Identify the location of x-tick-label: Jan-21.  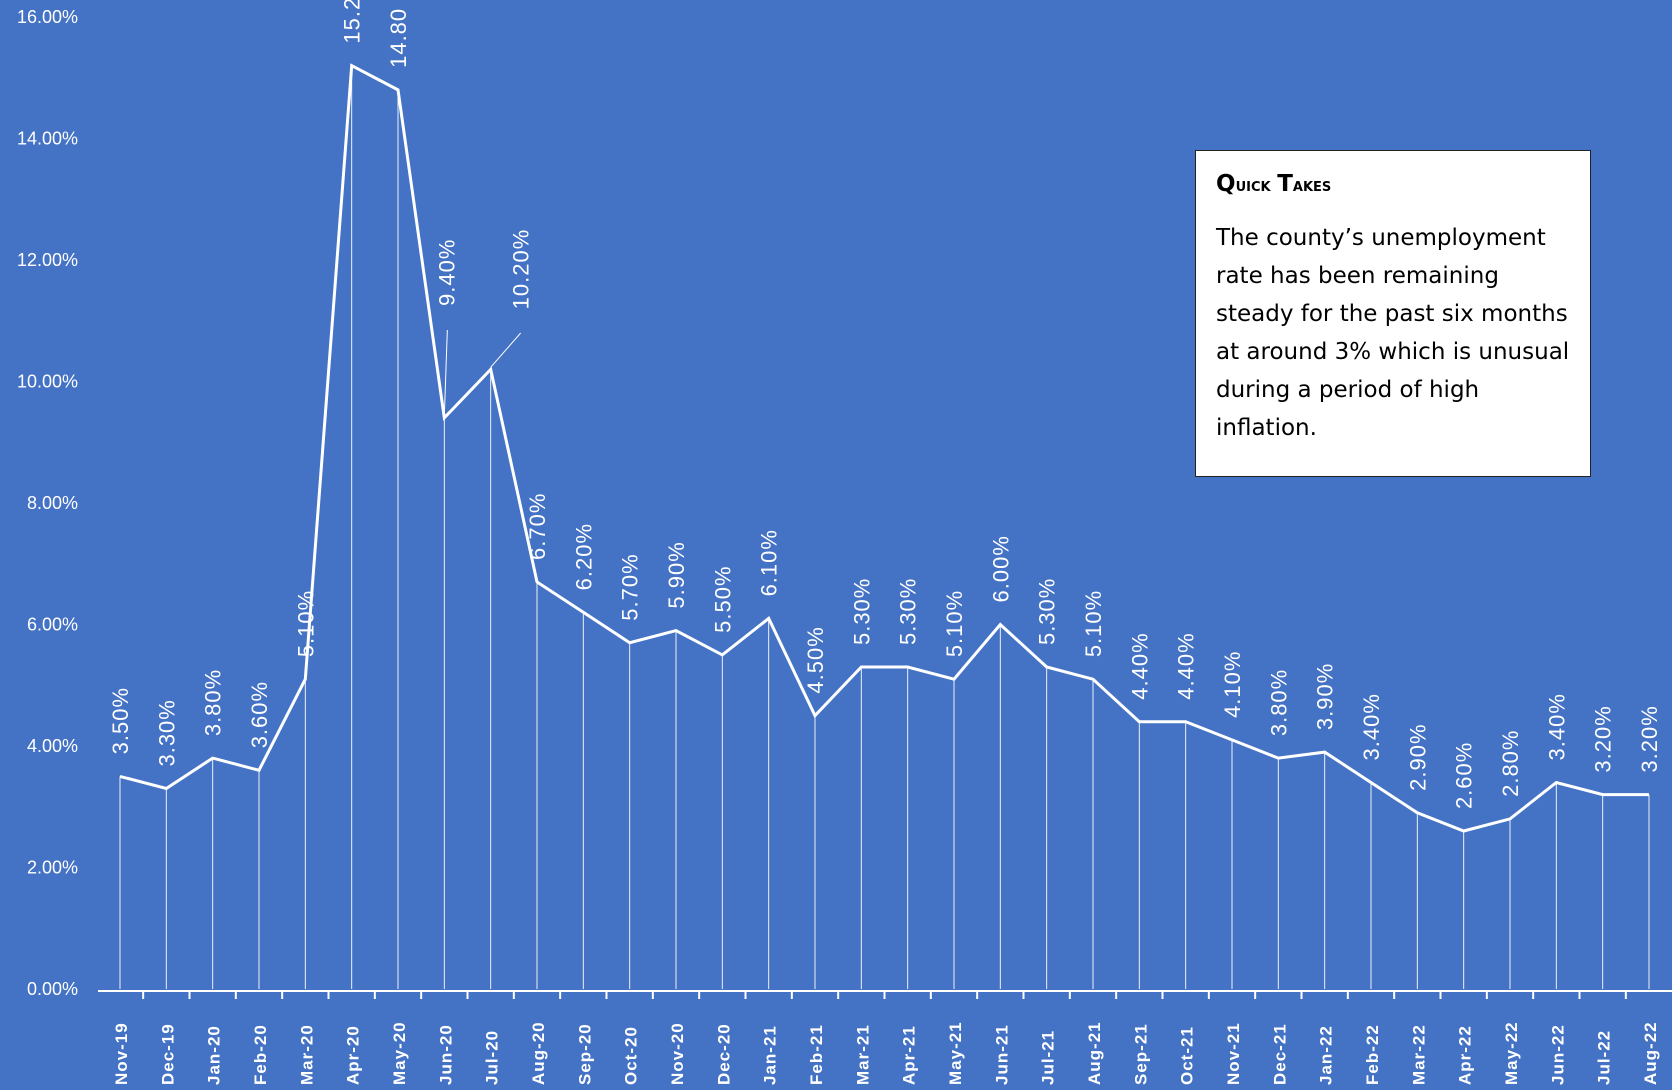
(770, 1055).